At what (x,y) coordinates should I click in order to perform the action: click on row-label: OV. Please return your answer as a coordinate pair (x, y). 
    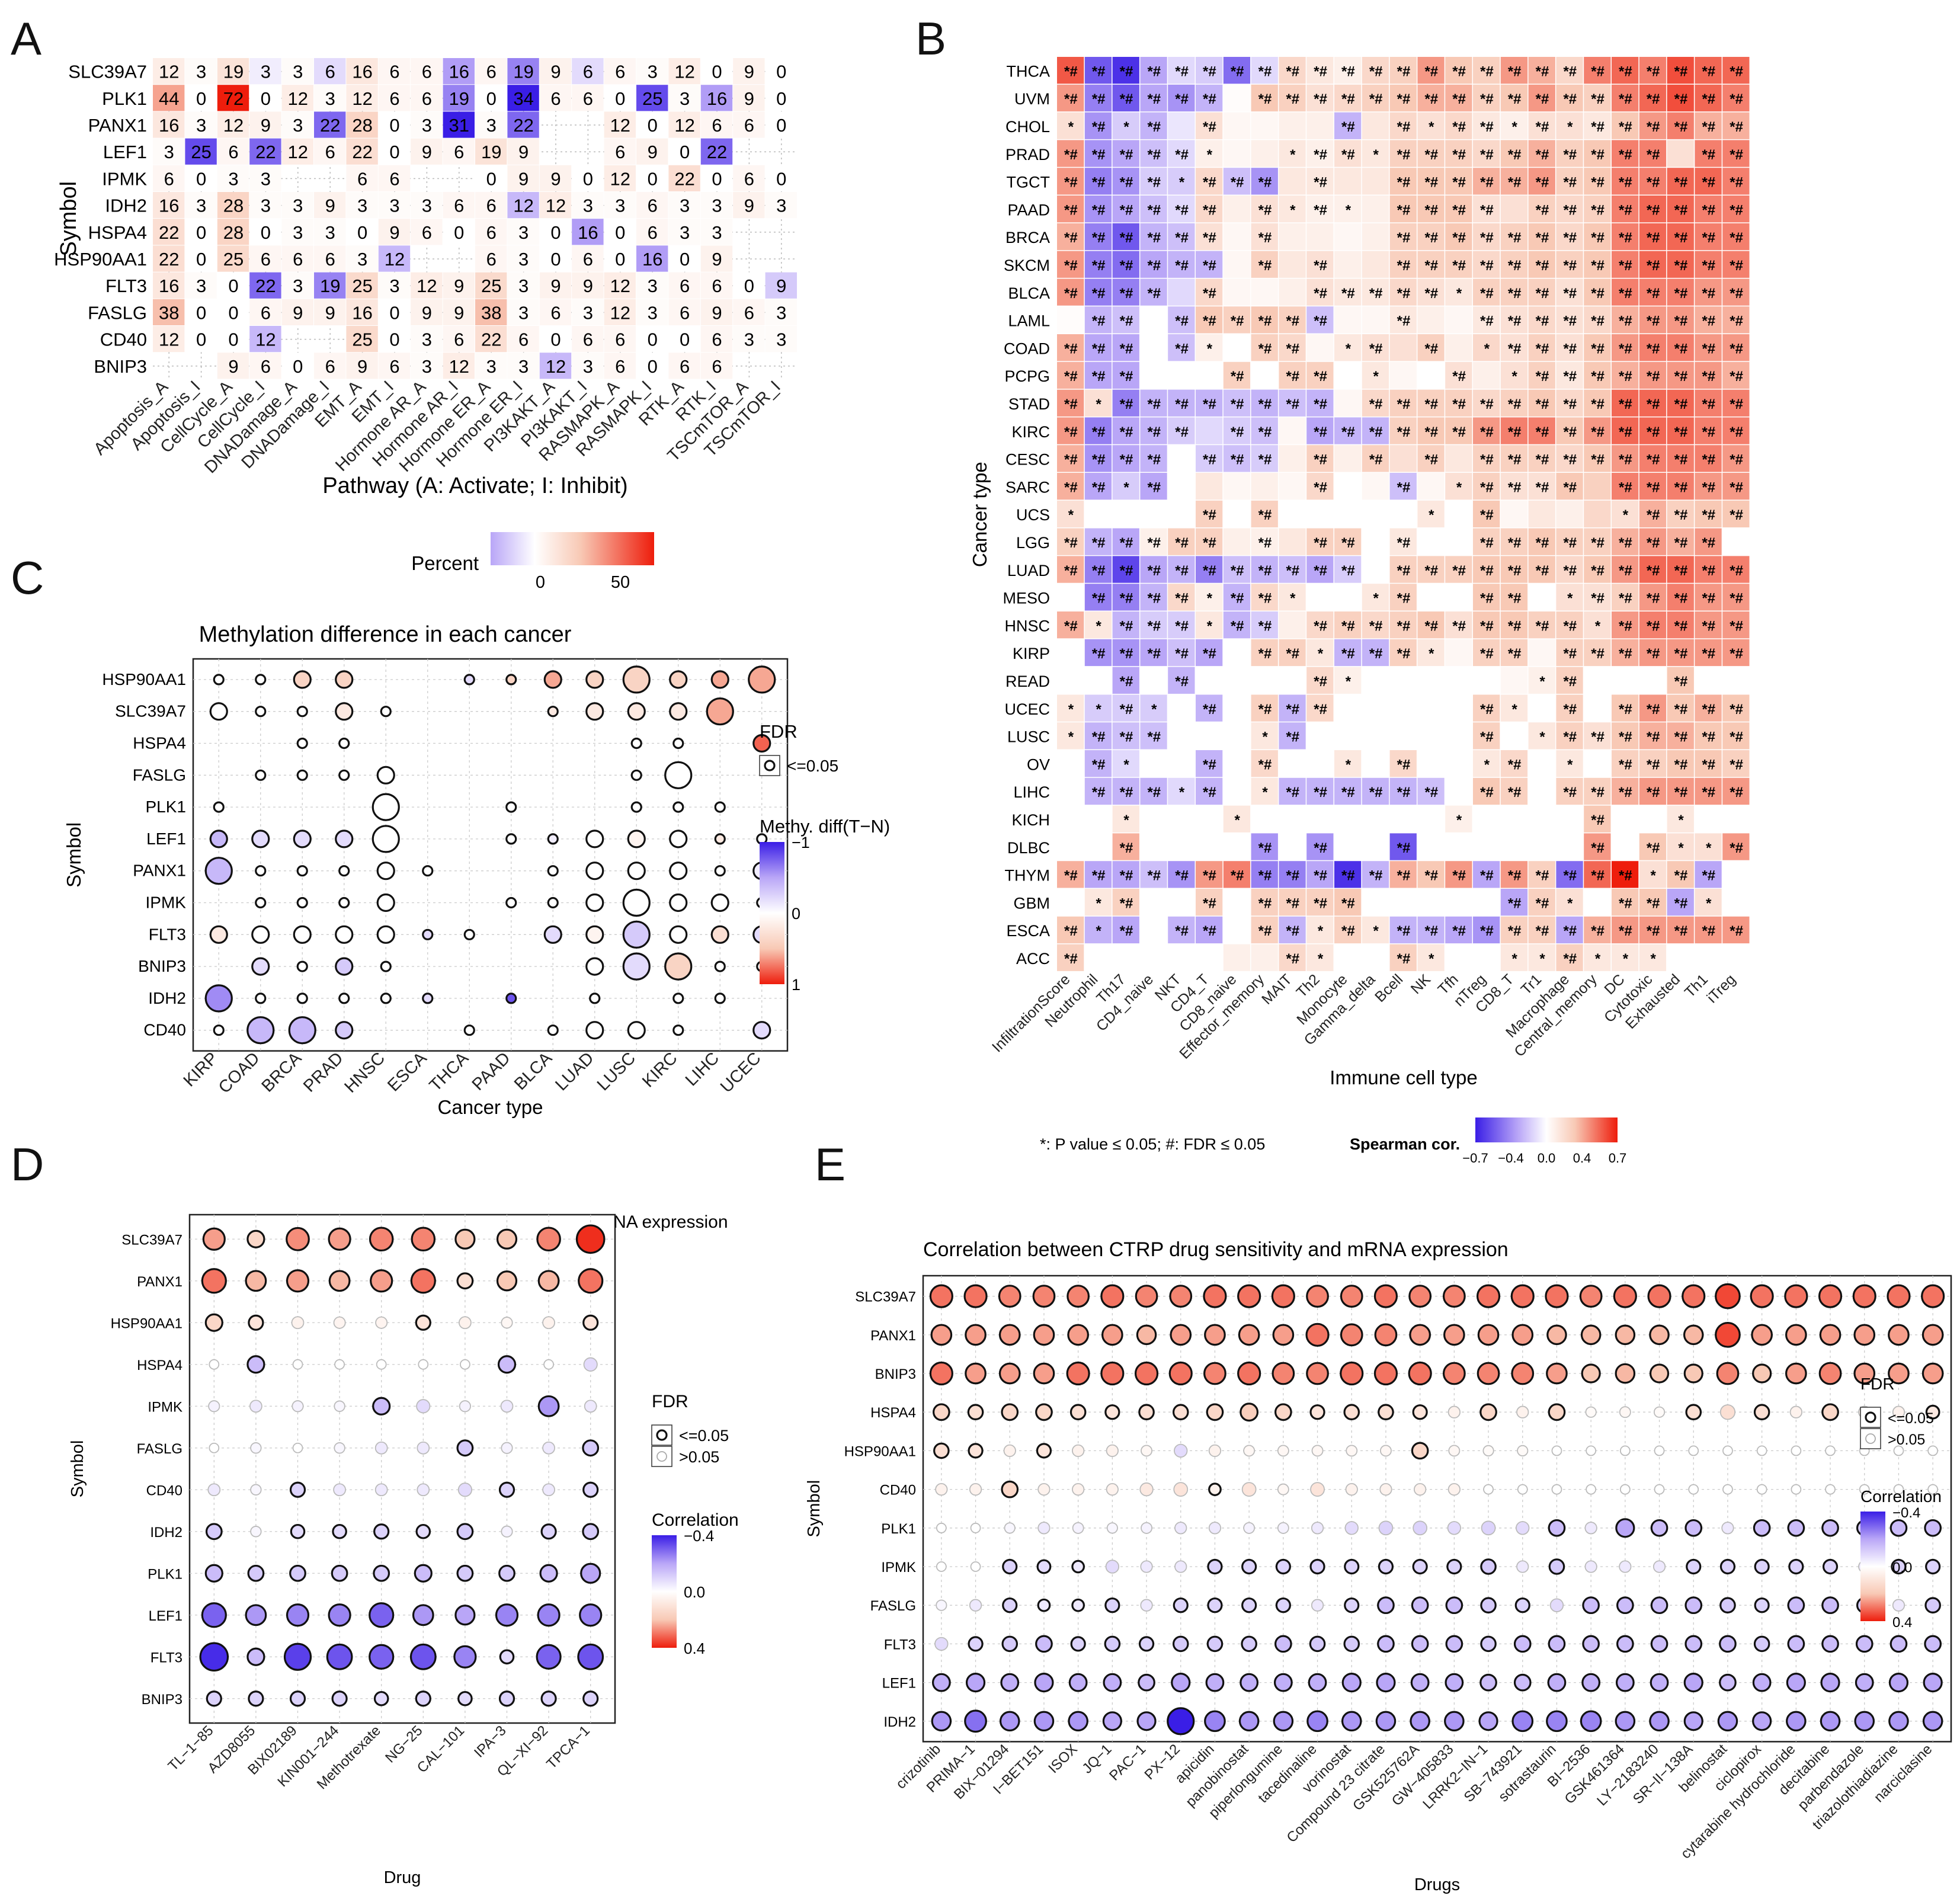
    Looking at the image, I should click on (1038, 764).